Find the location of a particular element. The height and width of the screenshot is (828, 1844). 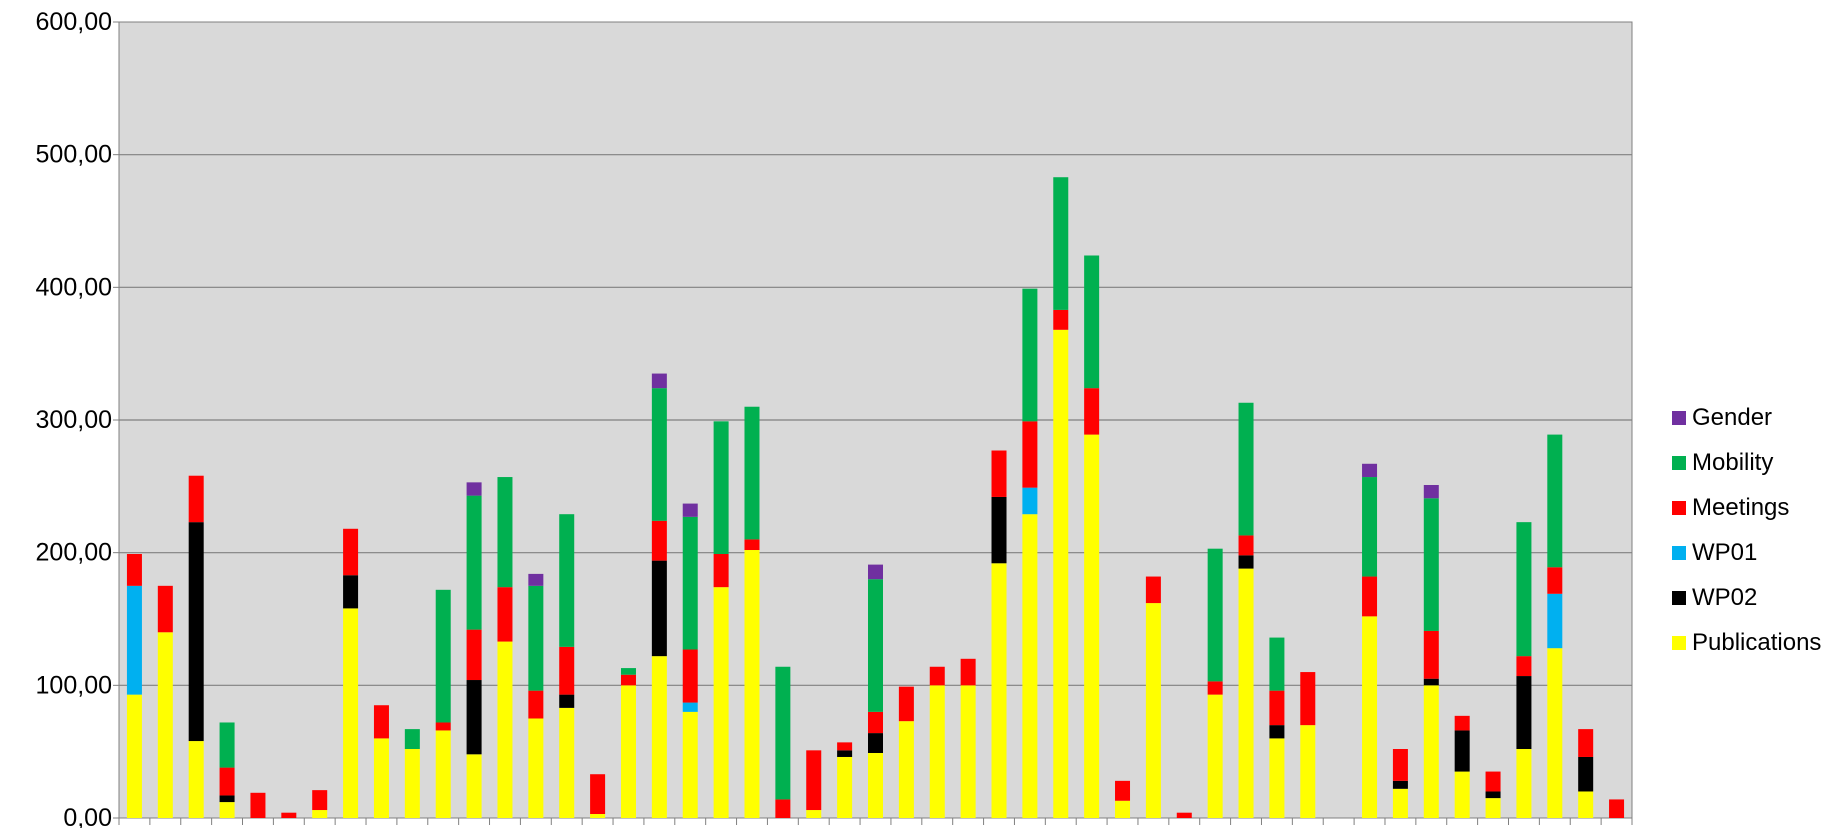

legend-item-meetings: Meetings is located at coordinates (1757, 507).